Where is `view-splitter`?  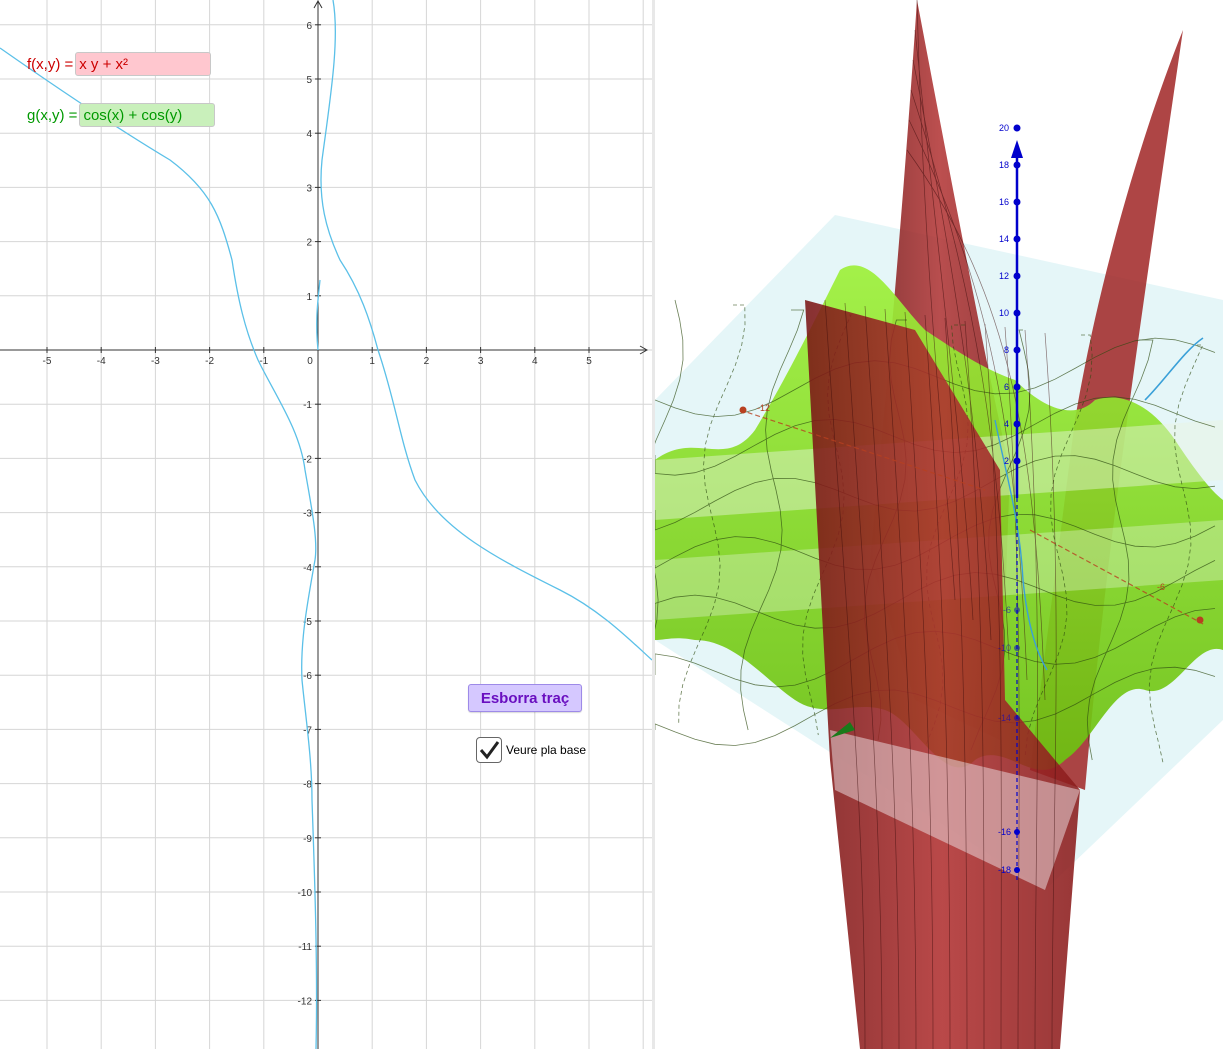
view-splitter is located at coordinates (653, 524).